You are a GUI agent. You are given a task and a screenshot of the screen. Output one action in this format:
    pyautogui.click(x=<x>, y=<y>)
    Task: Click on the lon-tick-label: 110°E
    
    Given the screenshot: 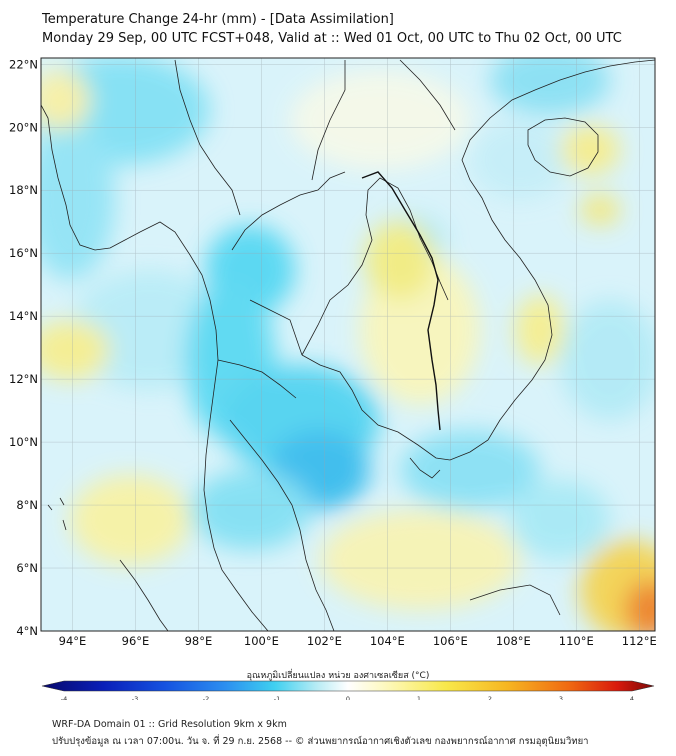 What is the action you would take?
    pyautogui.click(x=576, y=641)
    